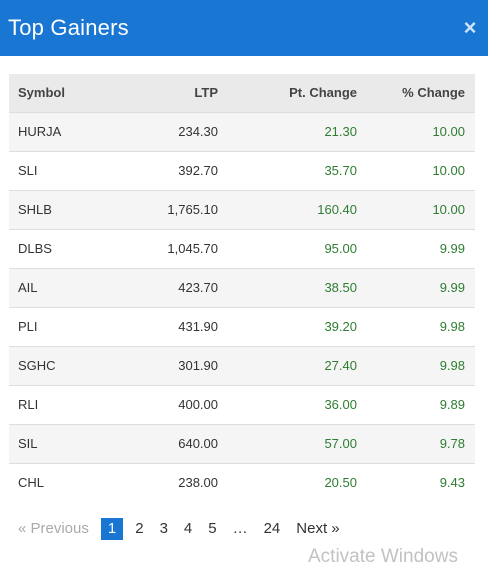 This screenshot has width=488, height=568. Describe the element at coordinates (179, 529) in the screenshot. I see `pagination: « Previous 1 2 3 4 5 … 24 Next »` at that location.